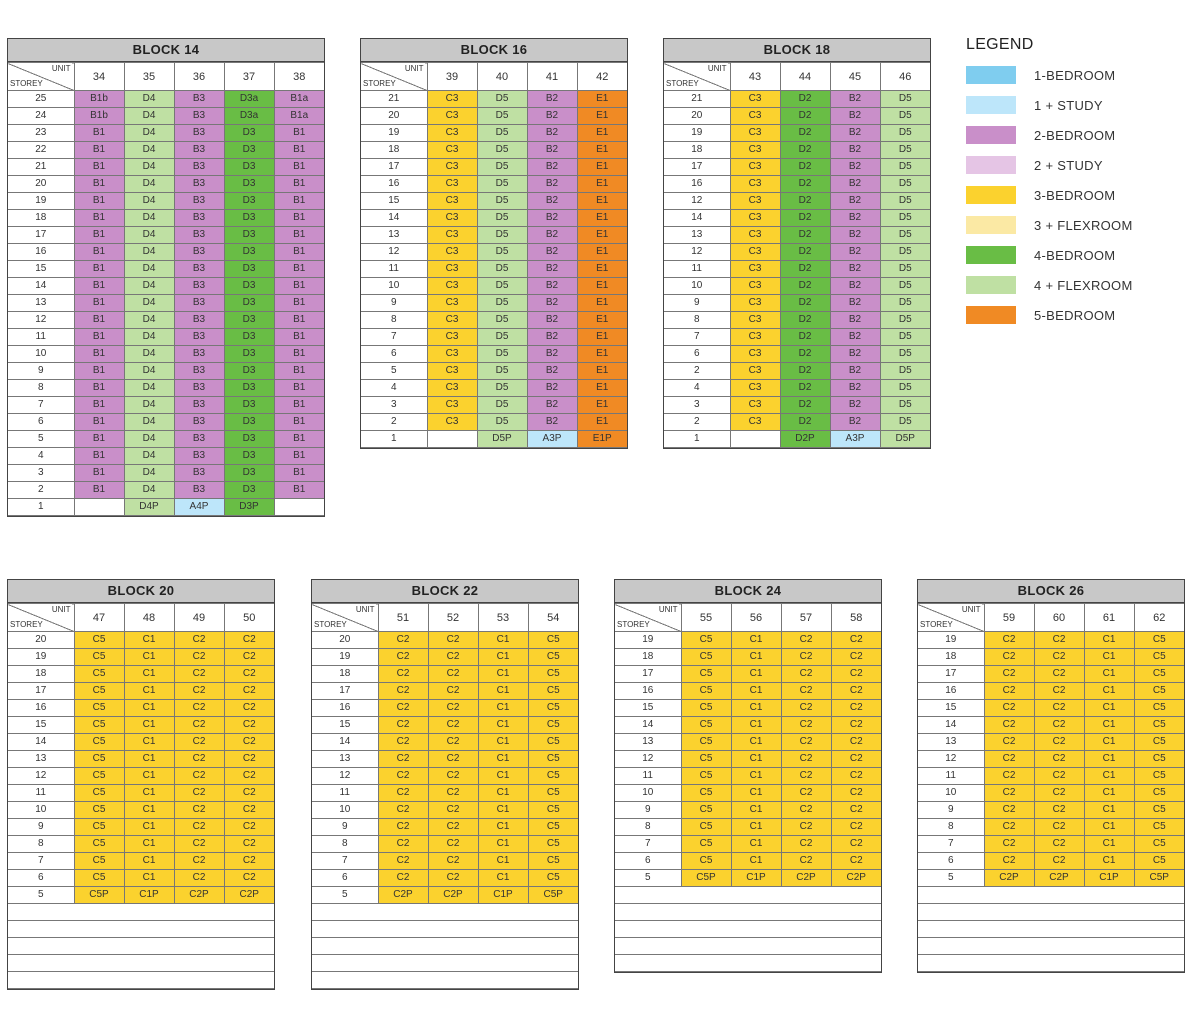 Image resolution: width=1200 pixels, height=1026 pixels. What do you see at coordinates (1109, 617) in the screenshot?
I see `unit-number: 61` at bounding box center [1109, 617].